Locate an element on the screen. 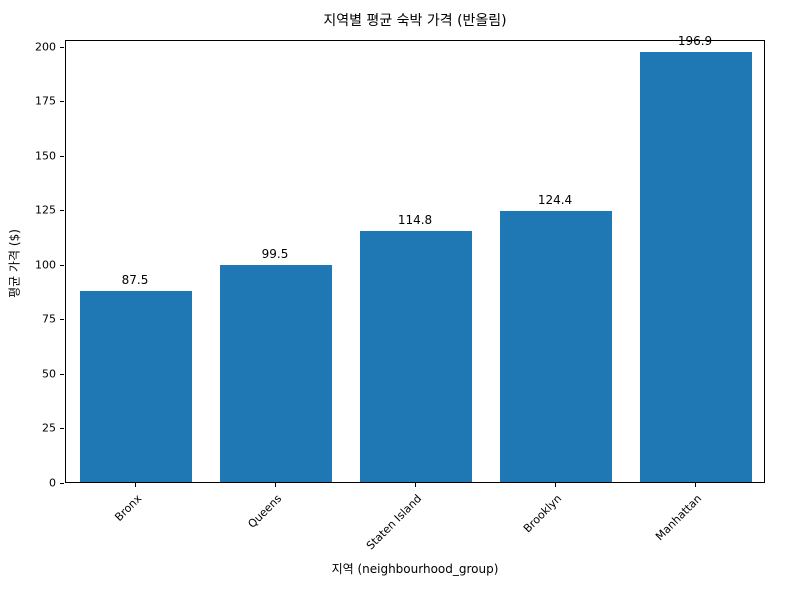 This screenshot has width=790, height=590. bar-value-label: 124.4 is located at coordinates (555, 199).